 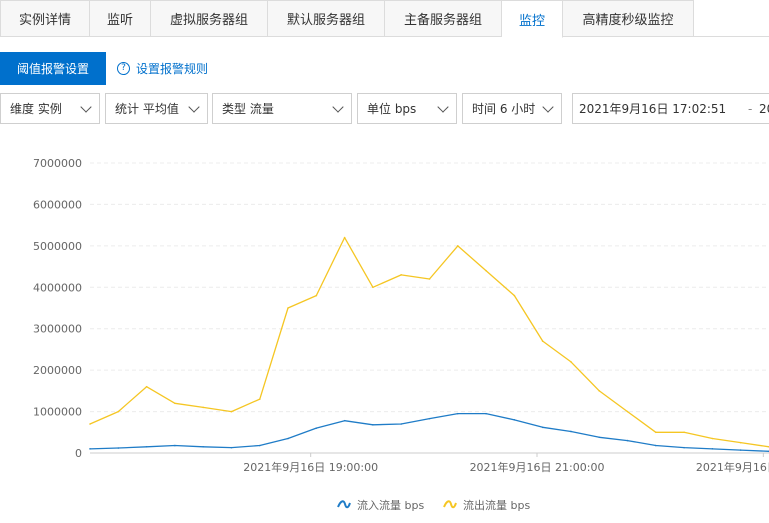 I want to click on y-tick-label: 4000000, so click(x=57, y=287).